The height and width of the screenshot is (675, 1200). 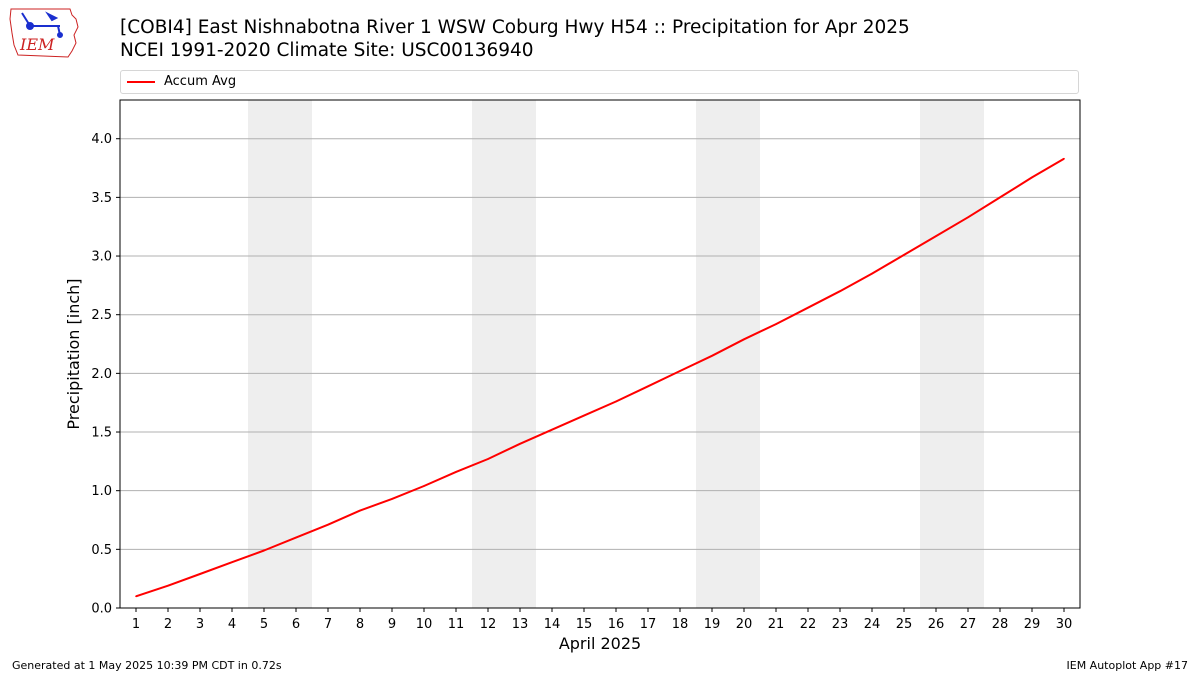 What do you see at coordinates (584, 624) in the screenshot?
I see `x-tick-label: 15` at bounding box center [584, 624].